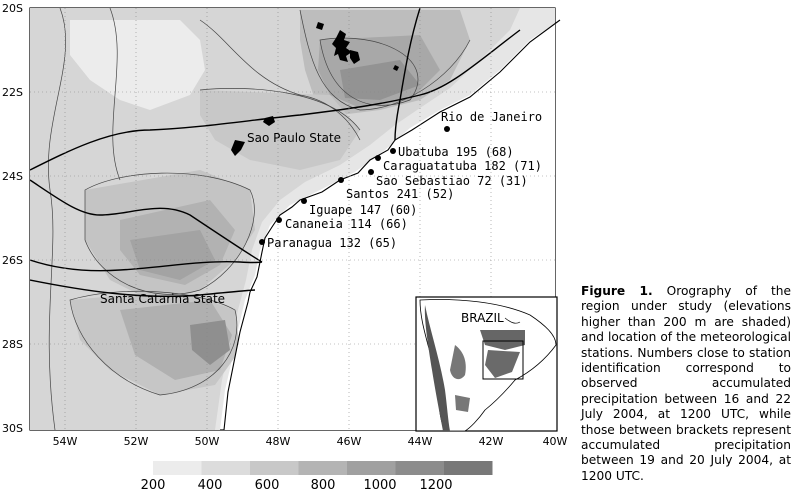 This screenshot has height=503, width=796. I want to click on colorbar-label: 1000, so click(379, 485).